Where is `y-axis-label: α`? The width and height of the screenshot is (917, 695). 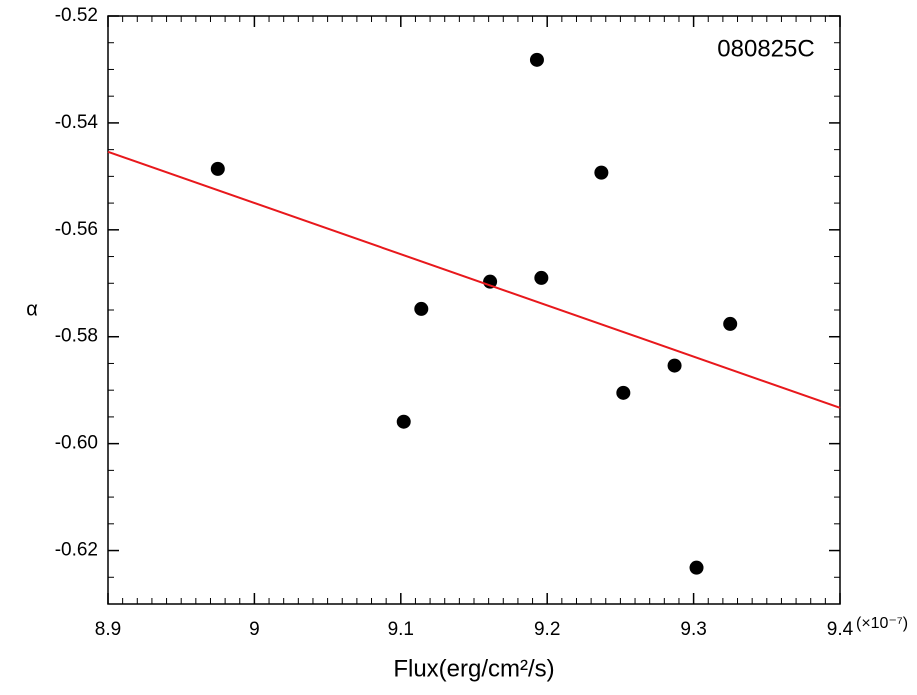 y-axis-label: α is located at coordinates (32, 309).